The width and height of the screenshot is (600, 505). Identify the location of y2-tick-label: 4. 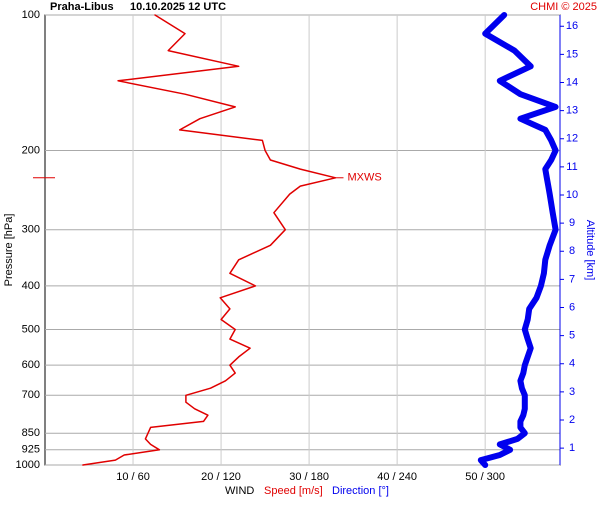
(572, 364).